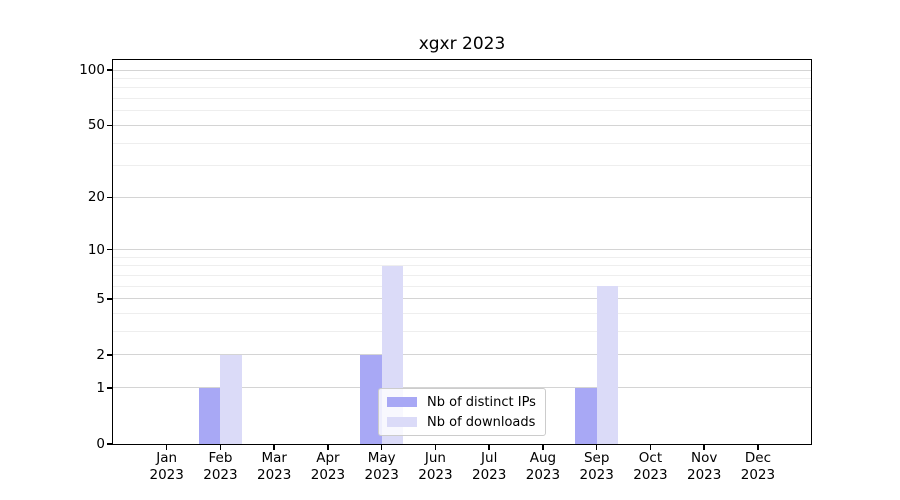 This screenshot has width=900, height=500. What do you see at coordinates (435, 466) in the screenshot?
I see `x-tick-label: Jun 2023` at bounding box center [435, 466].